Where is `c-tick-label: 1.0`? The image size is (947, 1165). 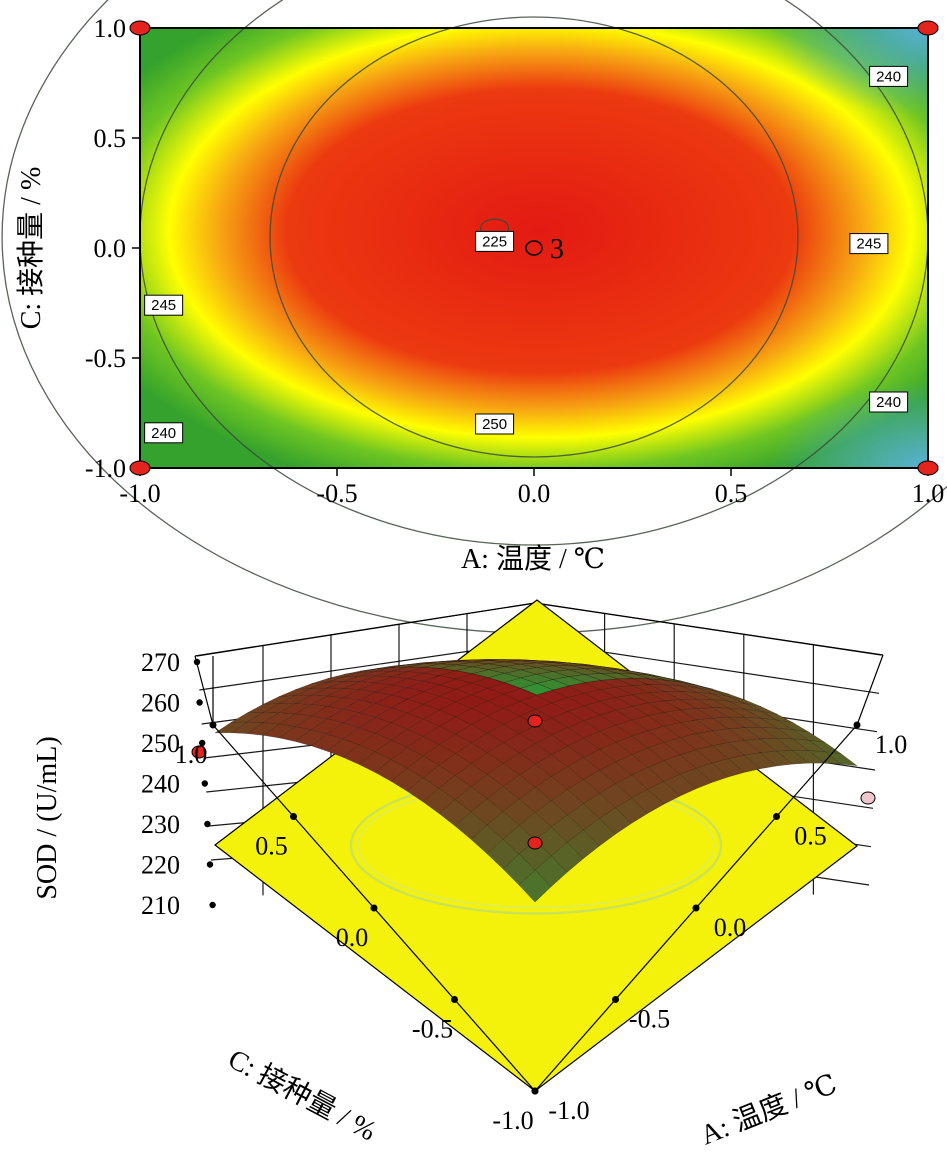 c-tick-label: 1.0 is located at coordinates (191, 754).